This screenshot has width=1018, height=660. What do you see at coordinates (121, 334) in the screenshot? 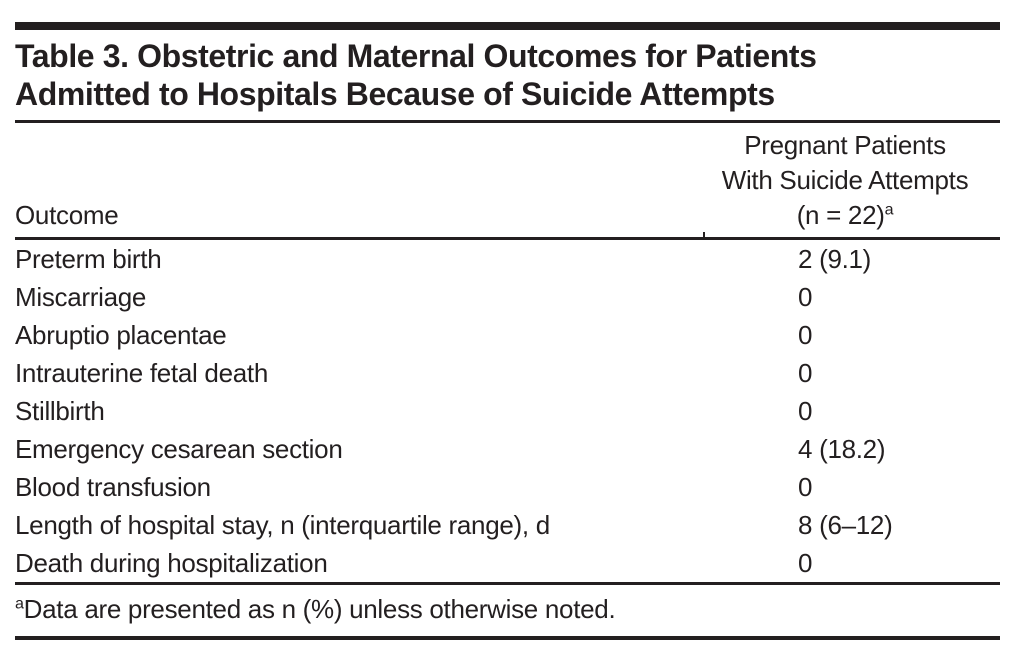
I see `outcome-cell: Abruptio placentae` at bounding box center [121, 334].